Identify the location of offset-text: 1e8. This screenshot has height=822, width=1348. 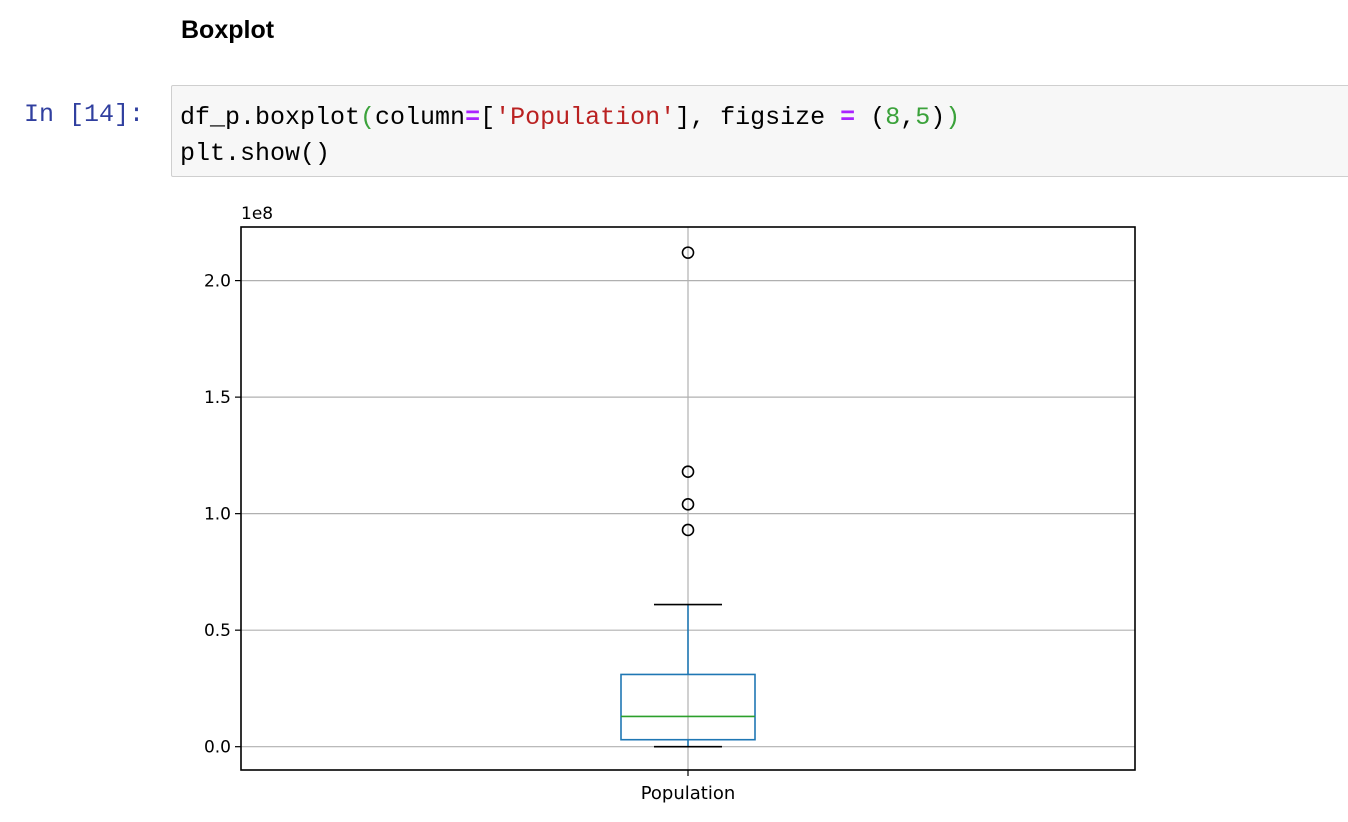
(257, 214).